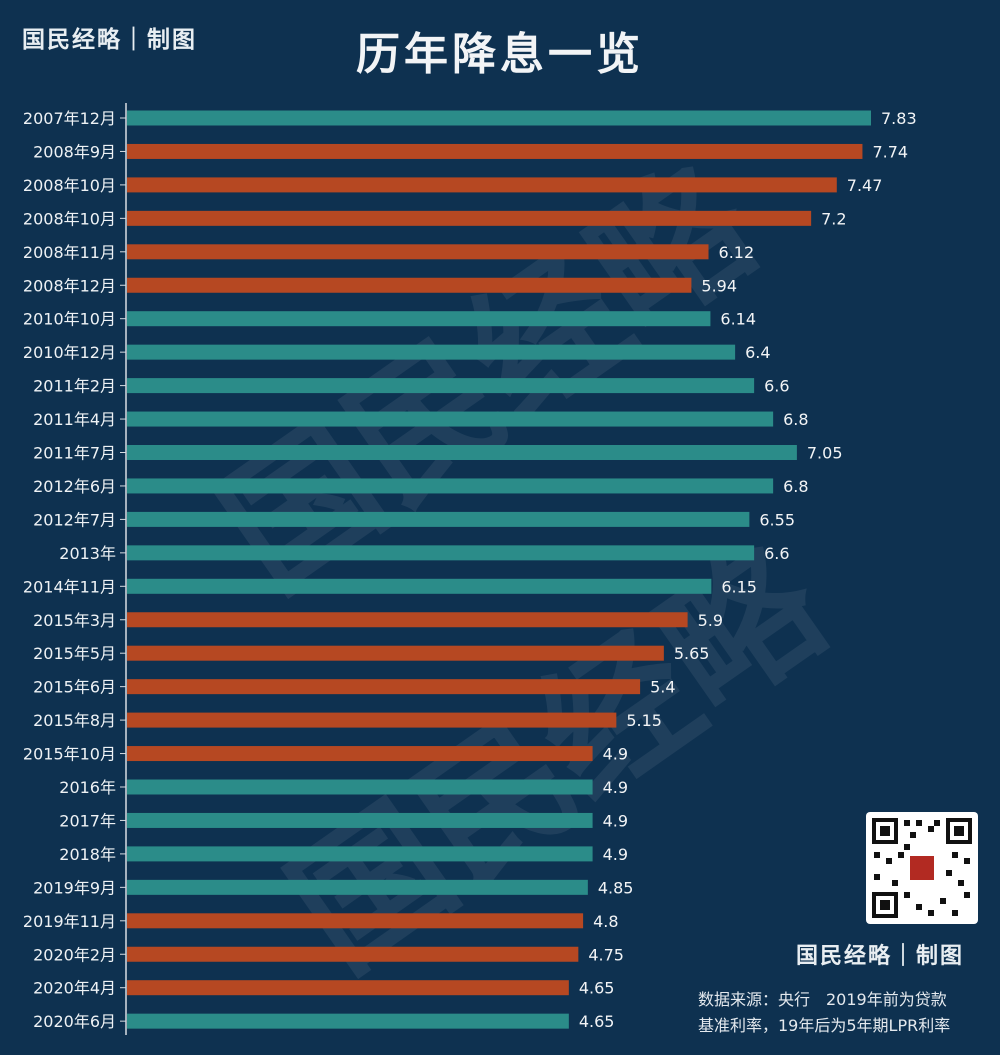 The image size is (1000, 1055). I want to click on y-tick-label: 2008年9月, so click(74, 151).